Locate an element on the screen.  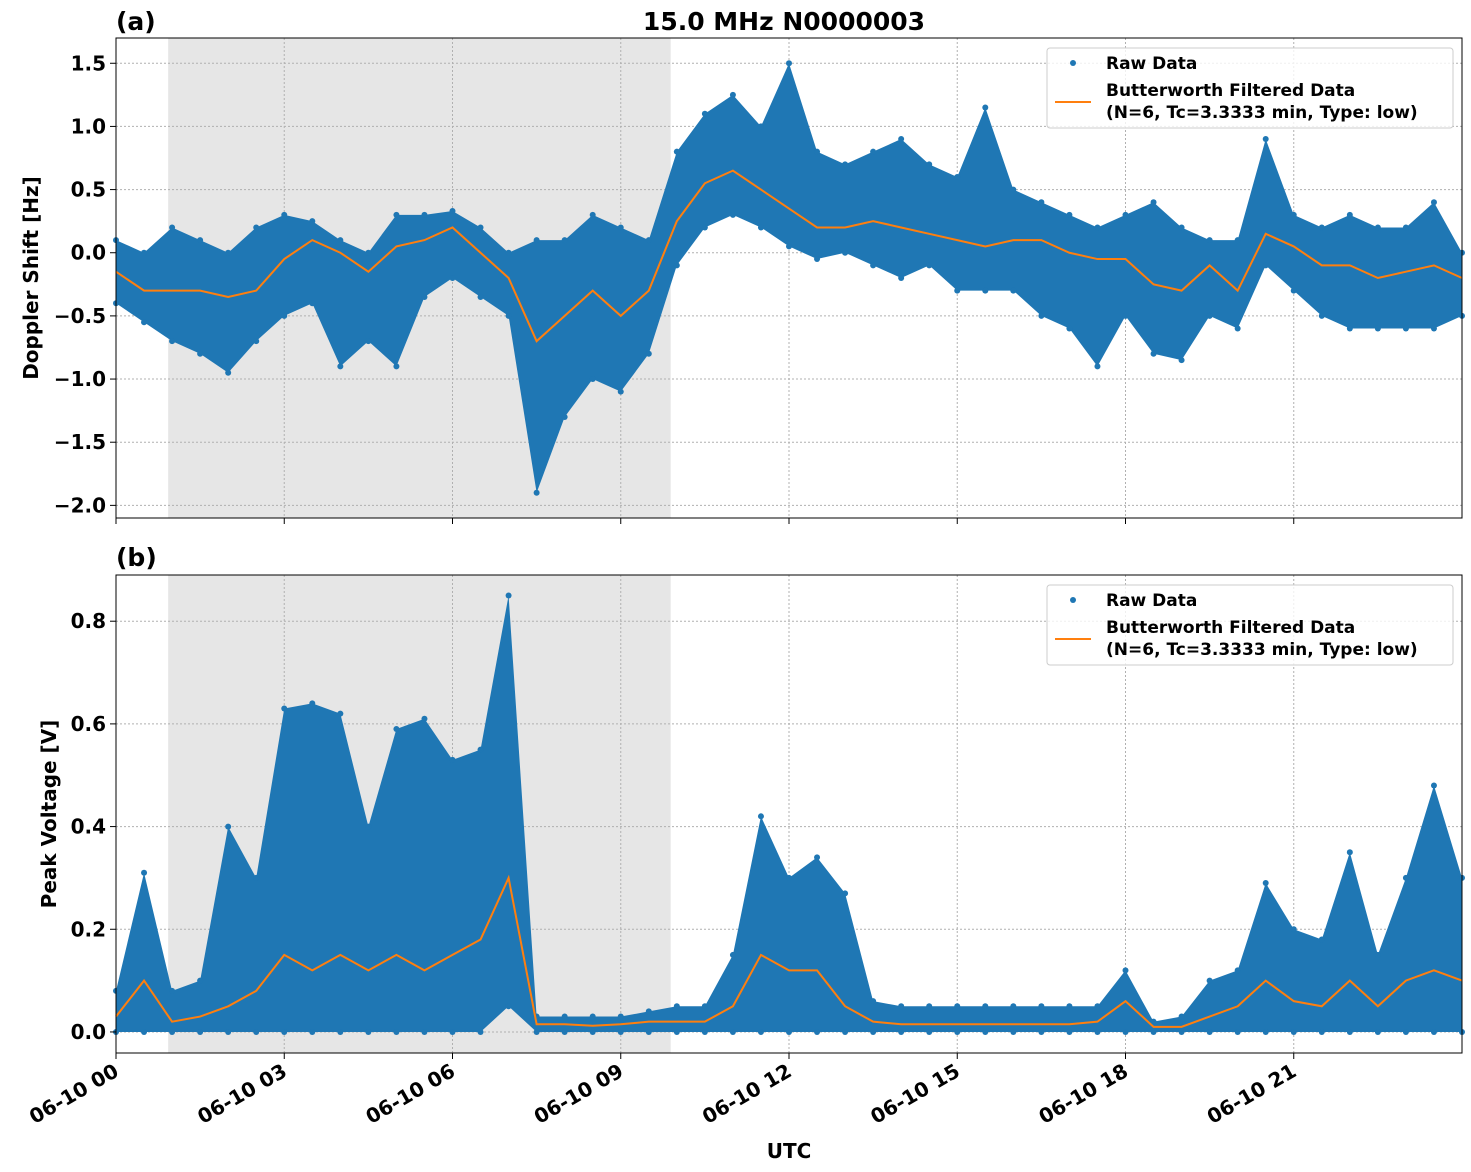
x-tick-label: 06-10 06 is located at coordinates (410, 1094).